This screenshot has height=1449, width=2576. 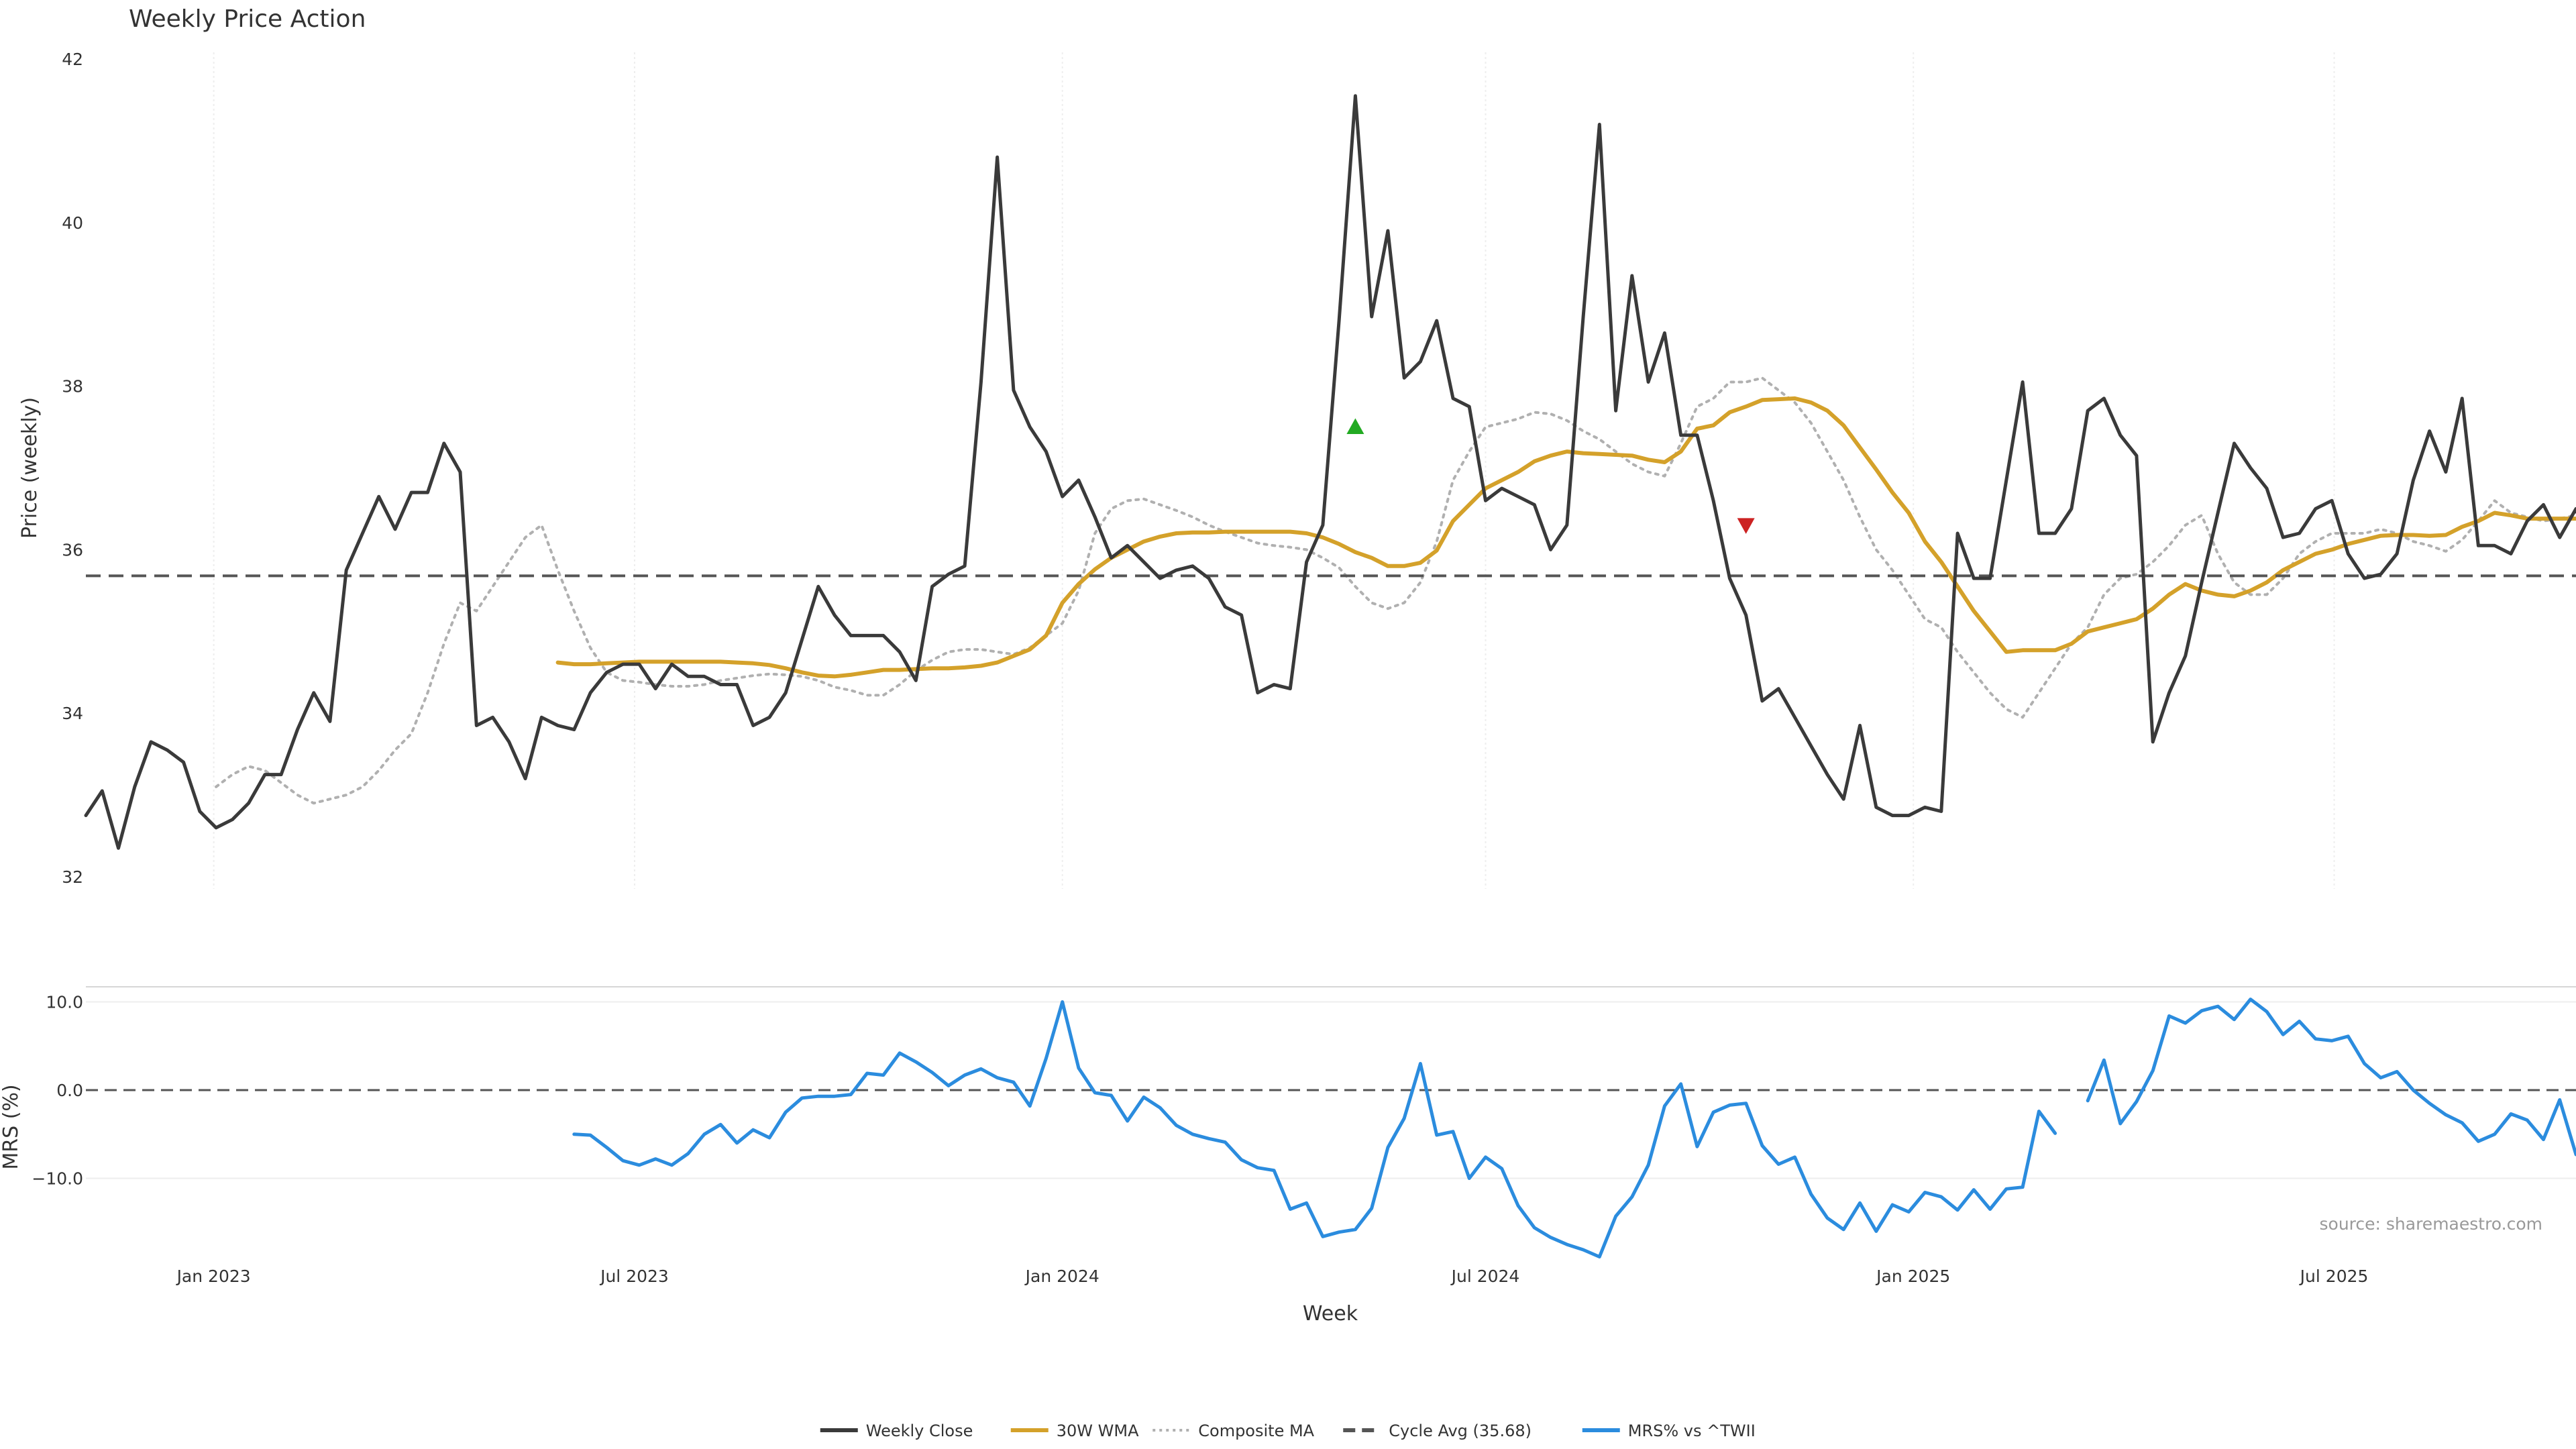 I want to click on x-tick-label: Jan 2023, so click(x=213, y=1276).